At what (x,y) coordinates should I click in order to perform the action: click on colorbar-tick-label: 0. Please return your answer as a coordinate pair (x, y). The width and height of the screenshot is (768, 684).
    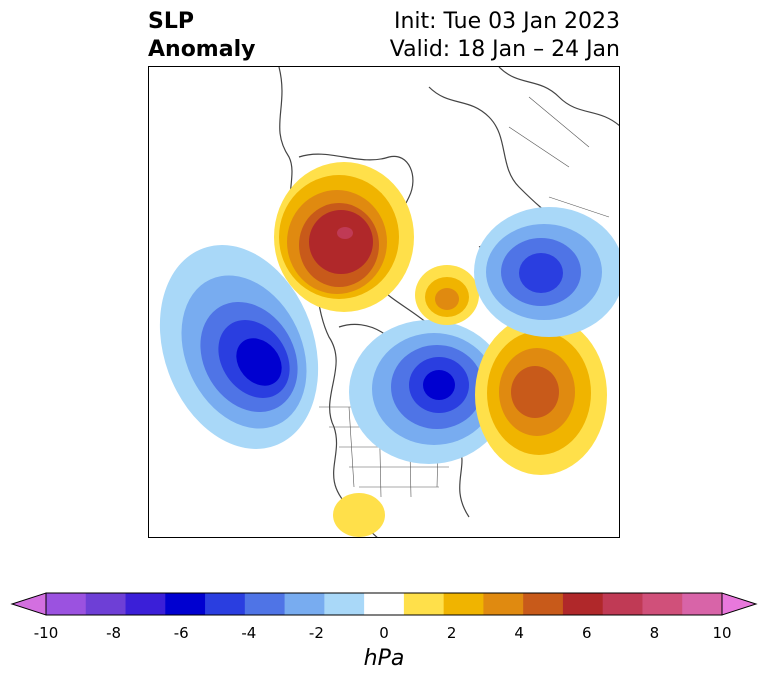
    Looking at the image, I should click on (384, 633).